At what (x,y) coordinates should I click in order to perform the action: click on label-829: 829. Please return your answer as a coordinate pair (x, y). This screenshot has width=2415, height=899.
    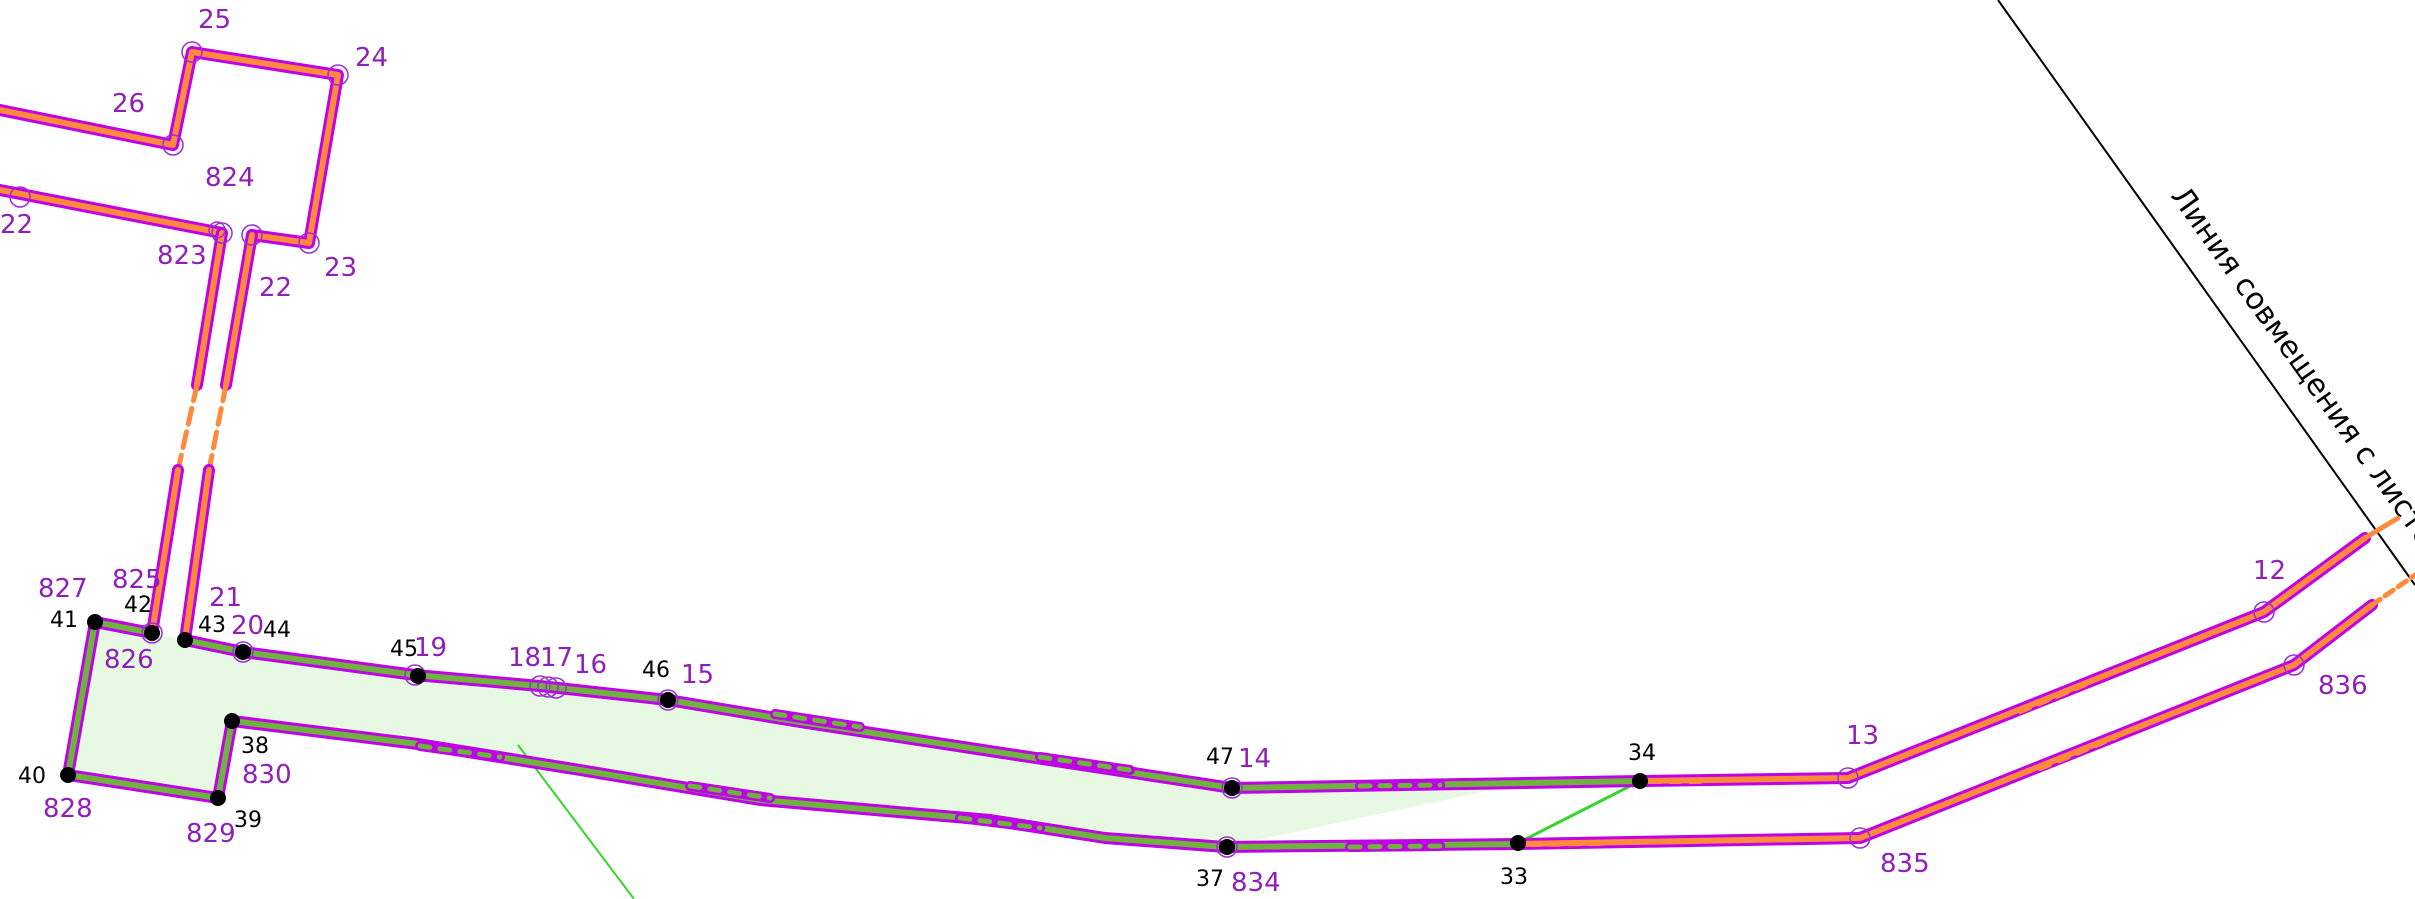
    Looking at the image, I should click on (211, 834).